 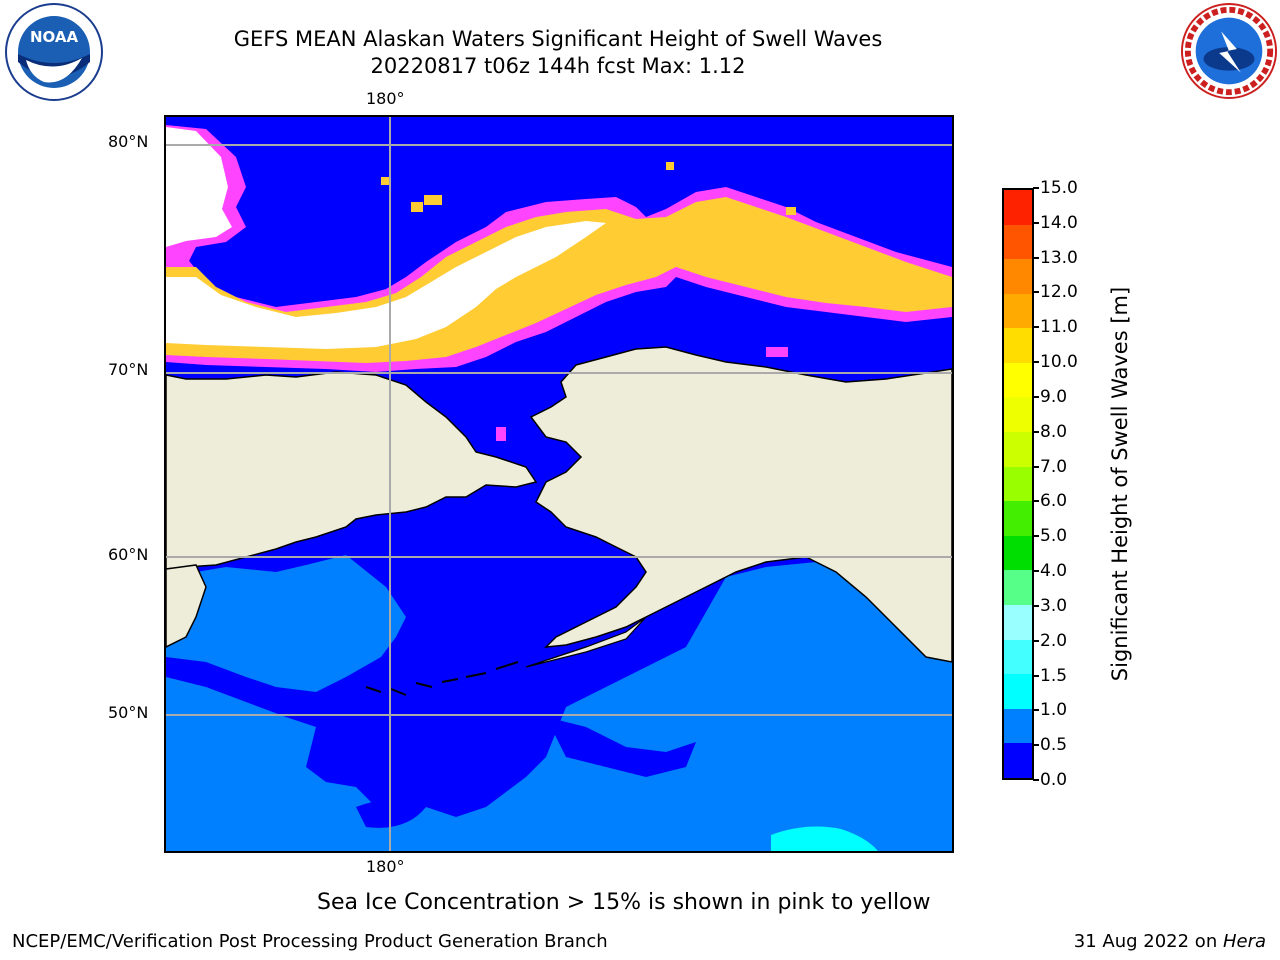 What do you see at coordinates (740, 504) in the screenshot?
I see `land-alaska` at bounding box center [740, 504].